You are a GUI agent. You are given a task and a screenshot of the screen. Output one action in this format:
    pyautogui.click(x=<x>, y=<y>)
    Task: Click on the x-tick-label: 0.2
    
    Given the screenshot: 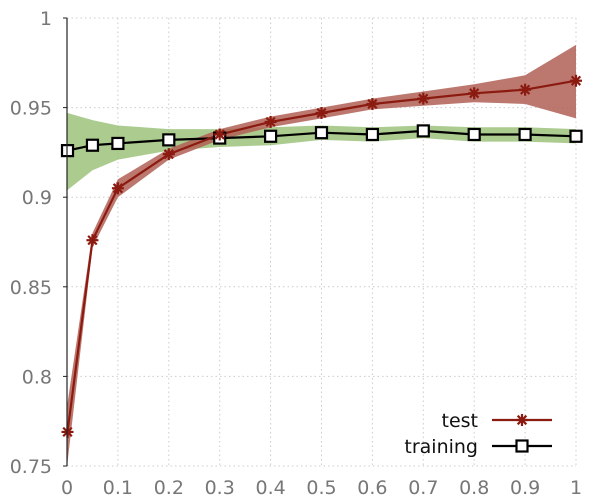 What is the action you would take?
    pyautogui.click(x=169, y=488)
    